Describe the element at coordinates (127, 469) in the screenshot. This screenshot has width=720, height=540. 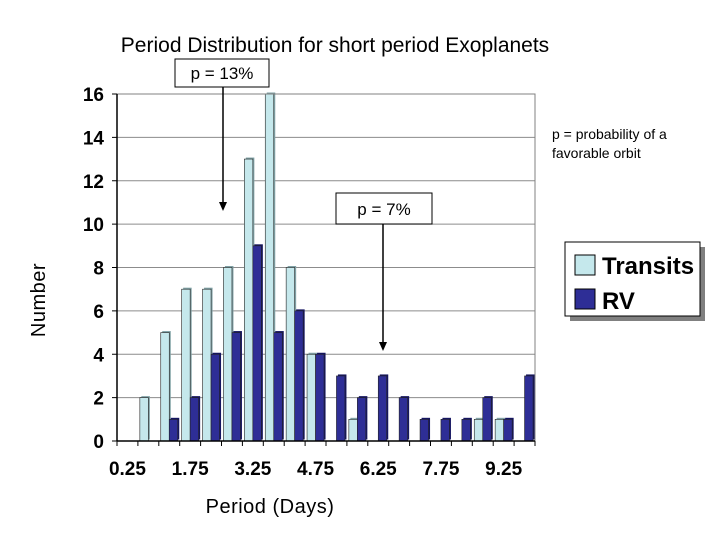
I see `x-tick-label: 0.25` at that location.